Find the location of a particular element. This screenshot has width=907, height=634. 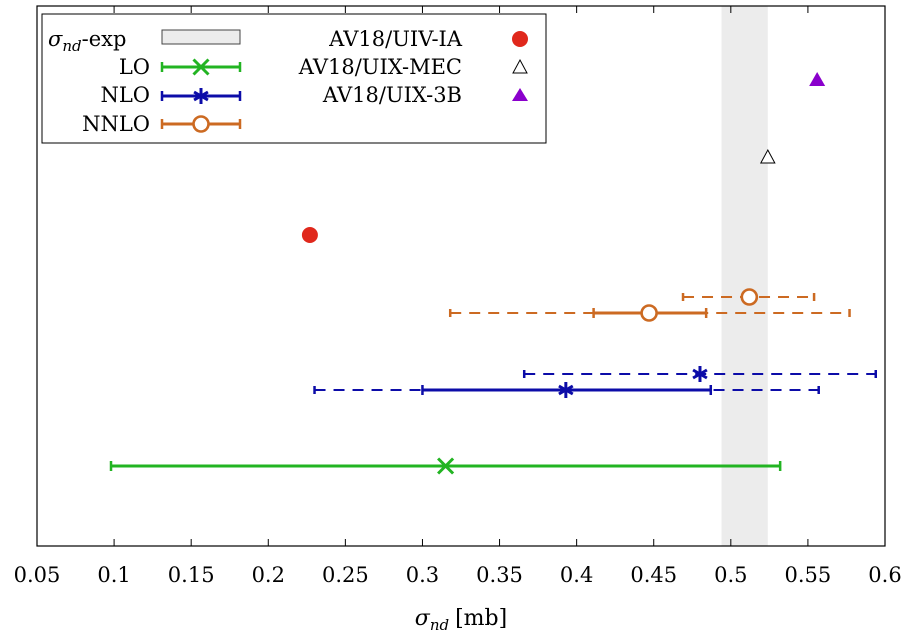

legend-swatch-lo is located at coordinates (201, 67).